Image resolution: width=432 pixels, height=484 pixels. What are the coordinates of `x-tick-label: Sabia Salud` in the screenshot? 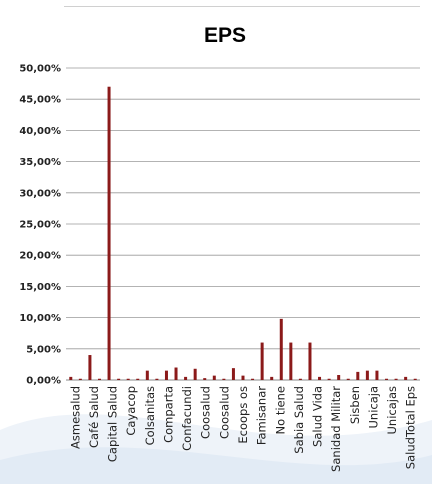 It's located at (299, 420).